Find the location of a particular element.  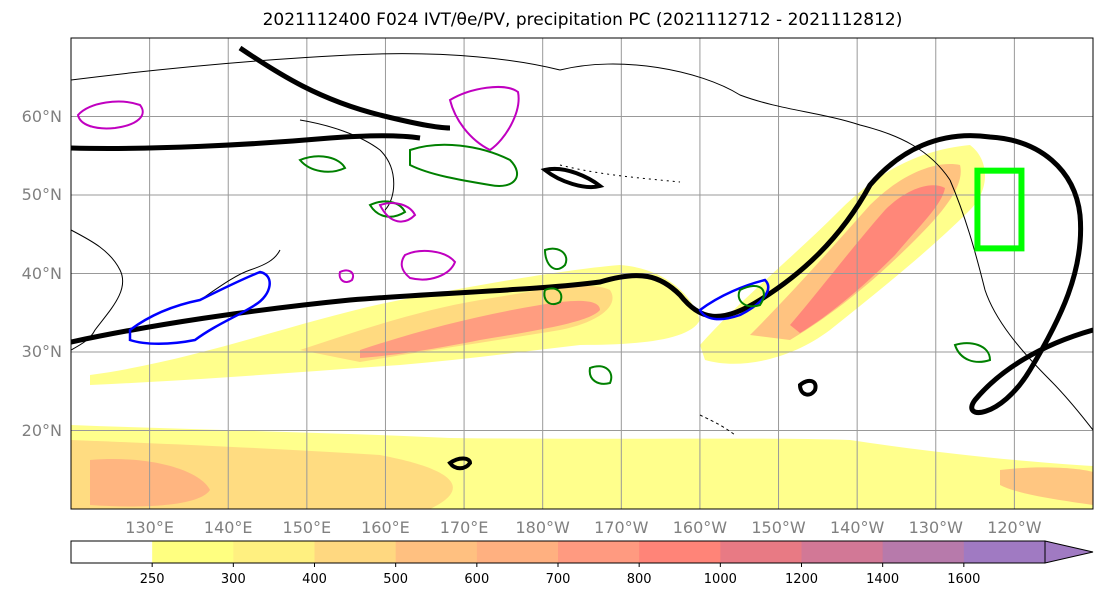

lat-tick-label: 40°N is located at coordinates (41, 273).